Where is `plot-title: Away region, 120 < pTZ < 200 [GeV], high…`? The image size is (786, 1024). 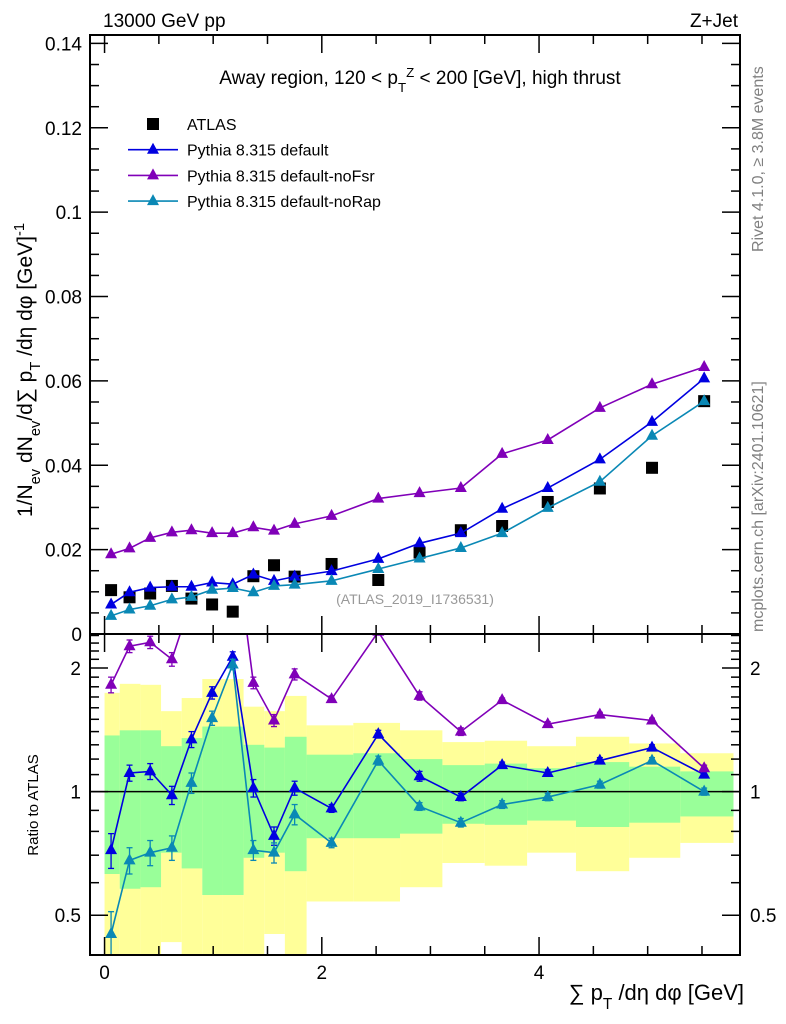
plot-title: Away region, 120 < pTZ < 200 [GeV], high… is located at coordinates (420, 80).